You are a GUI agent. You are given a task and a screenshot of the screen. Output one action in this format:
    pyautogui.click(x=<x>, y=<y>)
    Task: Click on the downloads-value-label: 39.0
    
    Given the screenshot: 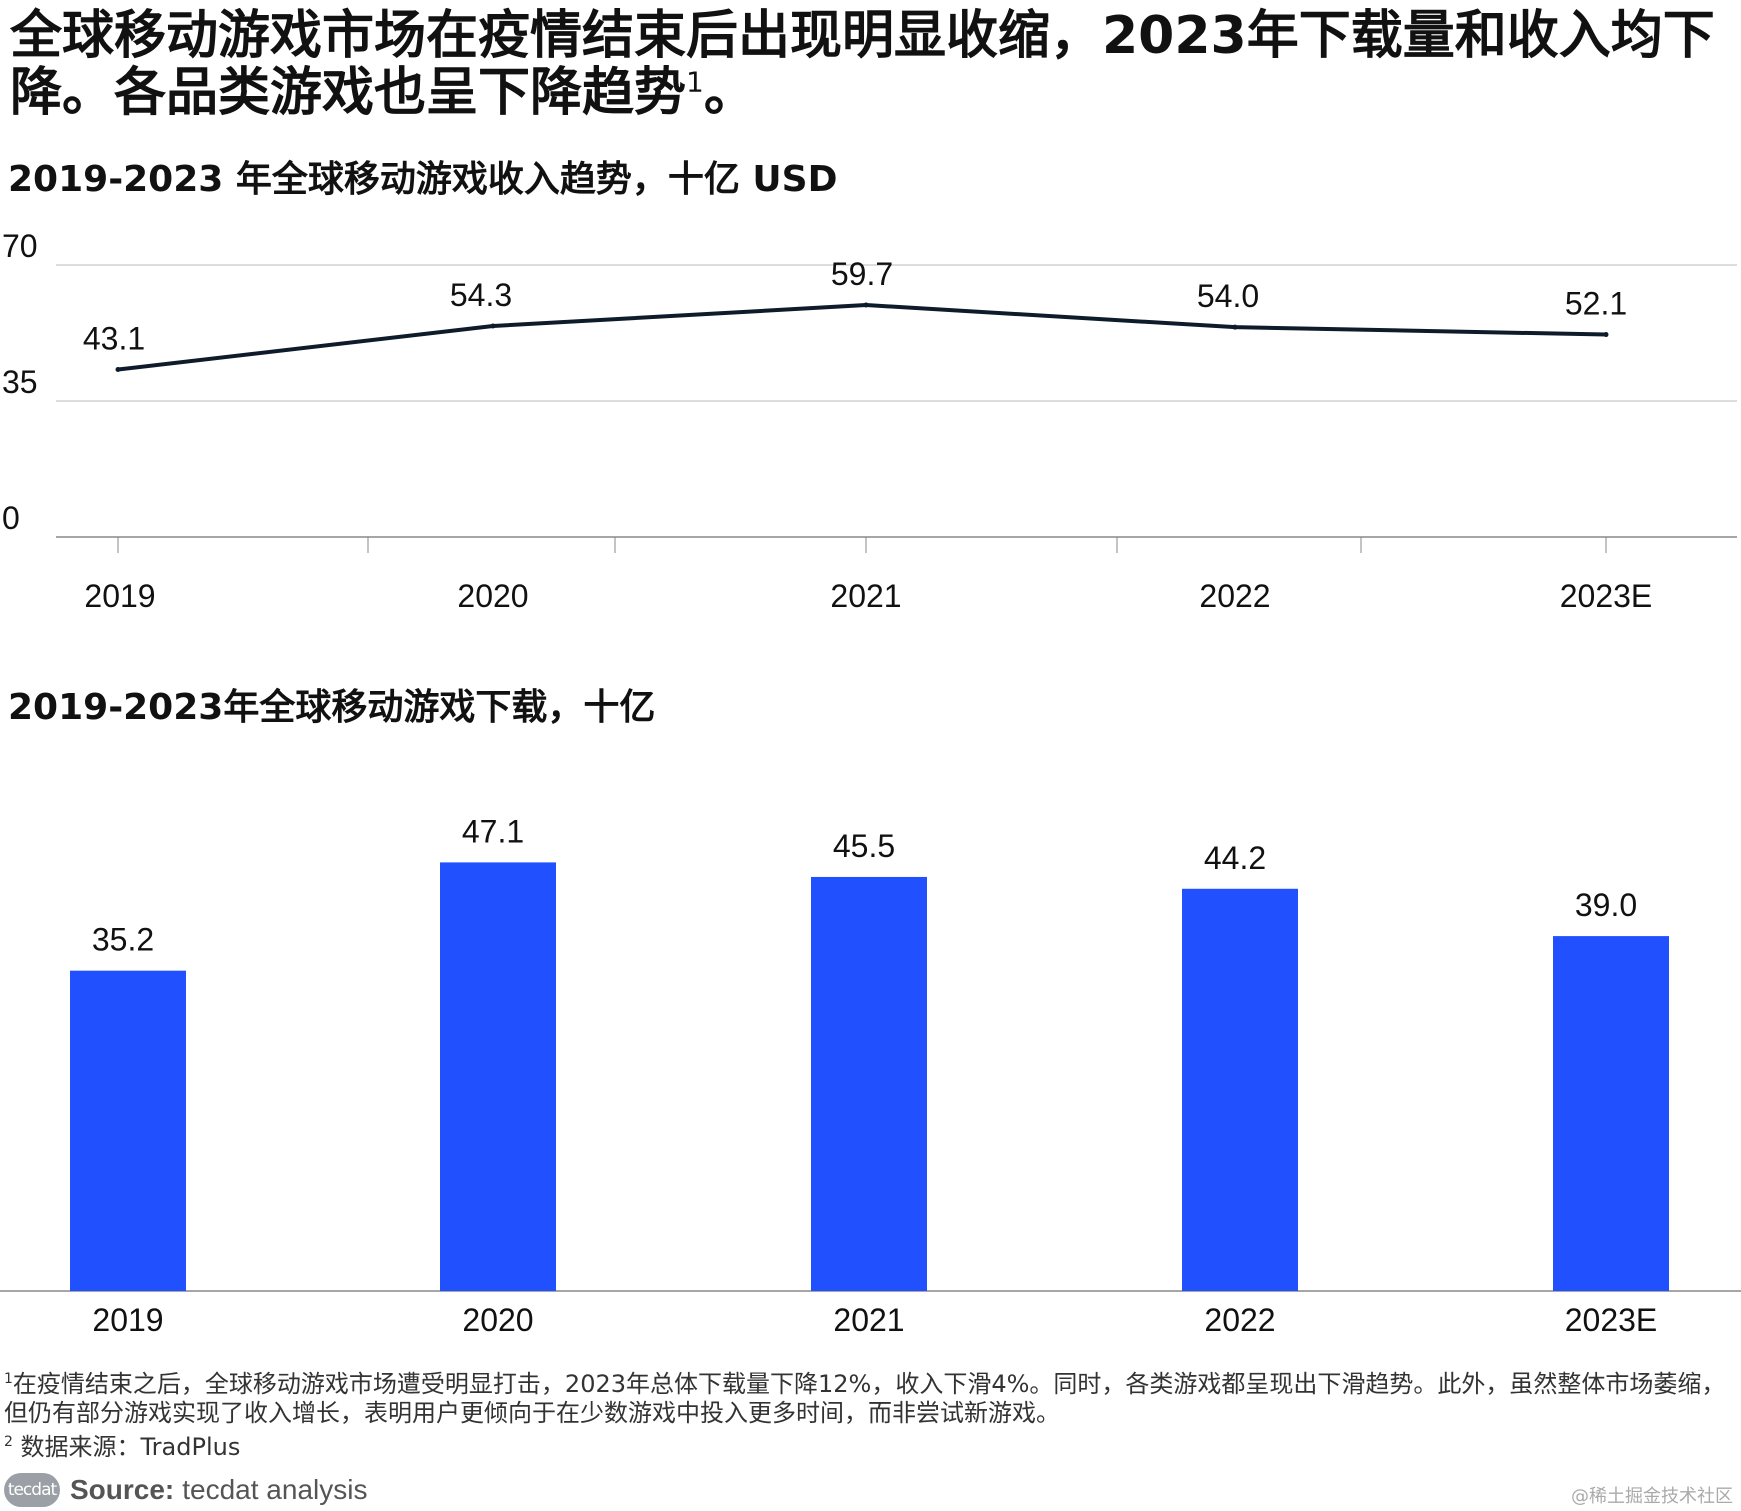 What is the action you would take?
    pyautogui.click(x=1606, y=905)
    